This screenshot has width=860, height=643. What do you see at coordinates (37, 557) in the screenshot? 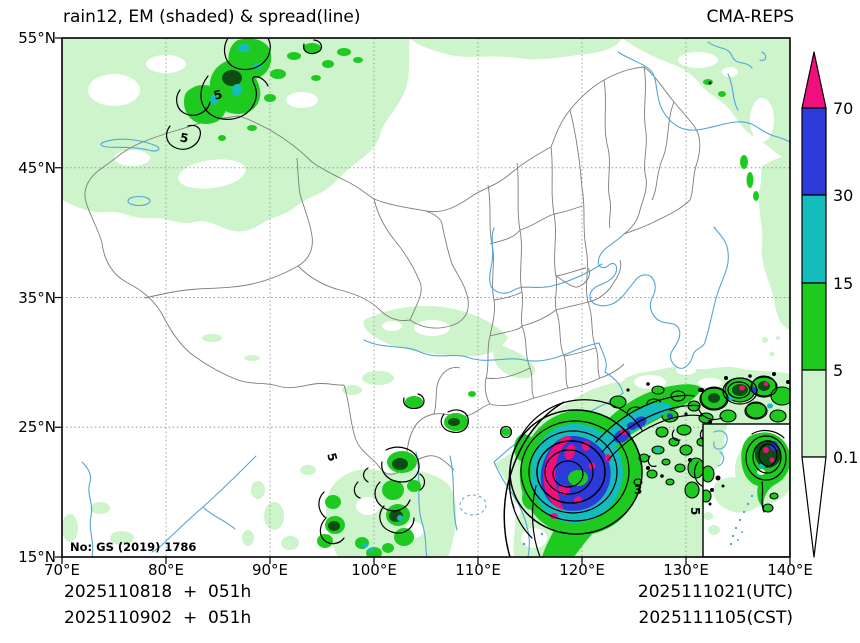
I see `y-tick-15n: 15°N` at bounding box center [37, 557].